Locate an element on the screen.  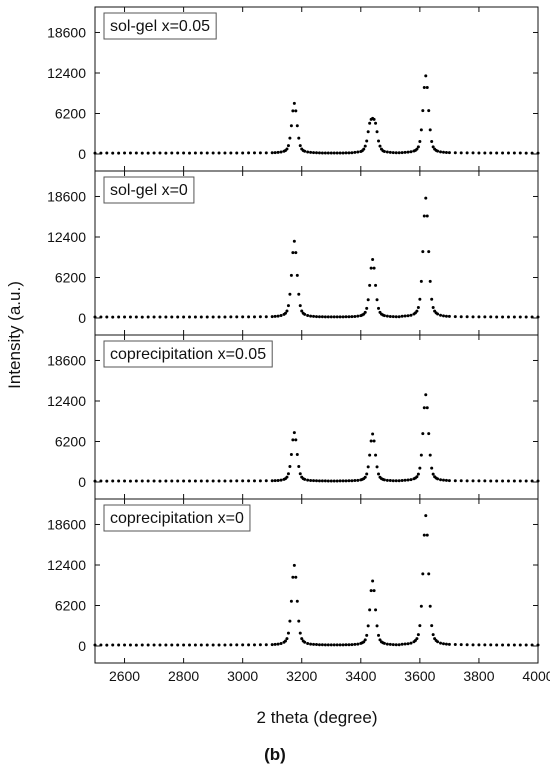
panel-label-box is located at coordinates (160, 26).